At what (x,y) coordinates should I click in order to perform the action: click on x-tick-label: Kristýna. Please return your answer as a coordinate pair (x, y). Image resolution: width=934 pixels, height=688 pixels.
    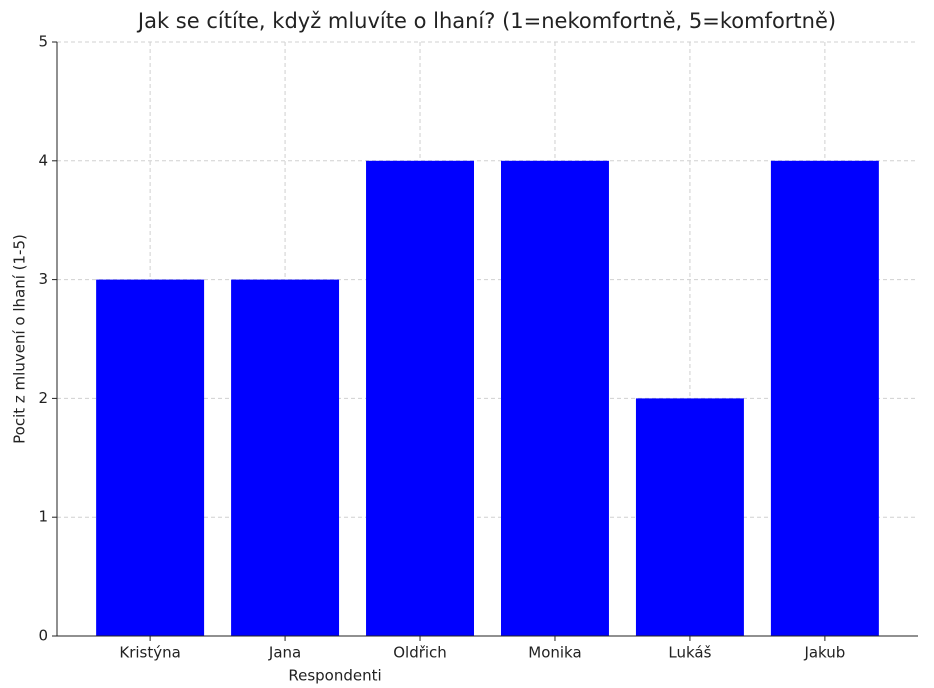
    Looking at the image, I should click on (149, 653).